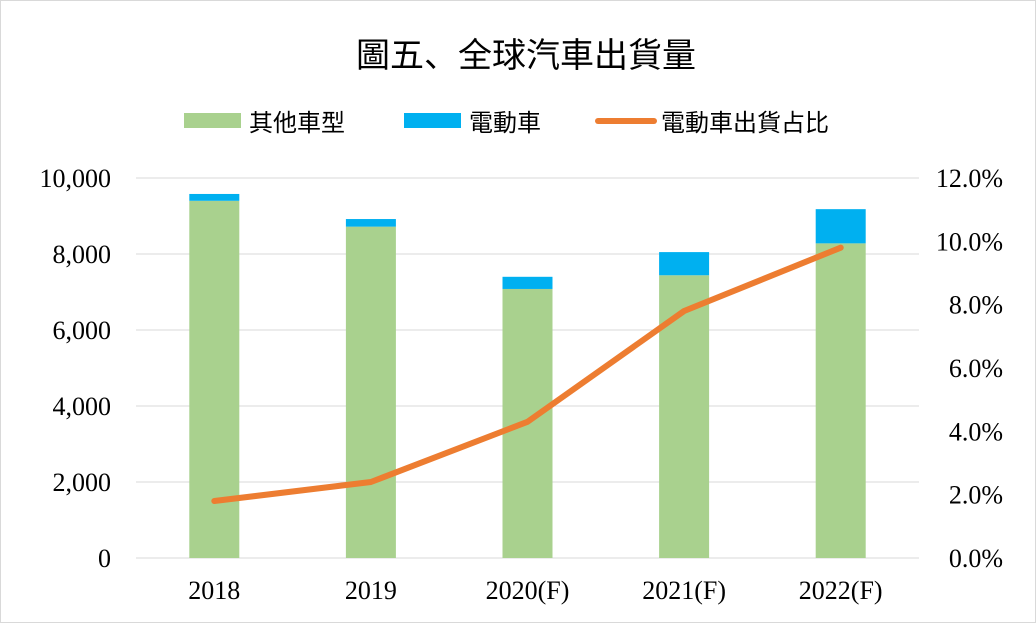  What do you see at coordinates (976, 431) in the screenshot?
I see `right-tick-label-2: 4.0%` at bounding box center [976, 431].